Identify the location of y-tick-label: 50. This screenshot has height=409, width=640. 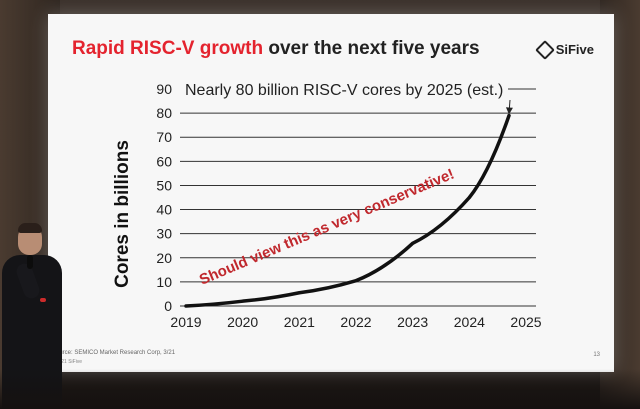
(164, 185).